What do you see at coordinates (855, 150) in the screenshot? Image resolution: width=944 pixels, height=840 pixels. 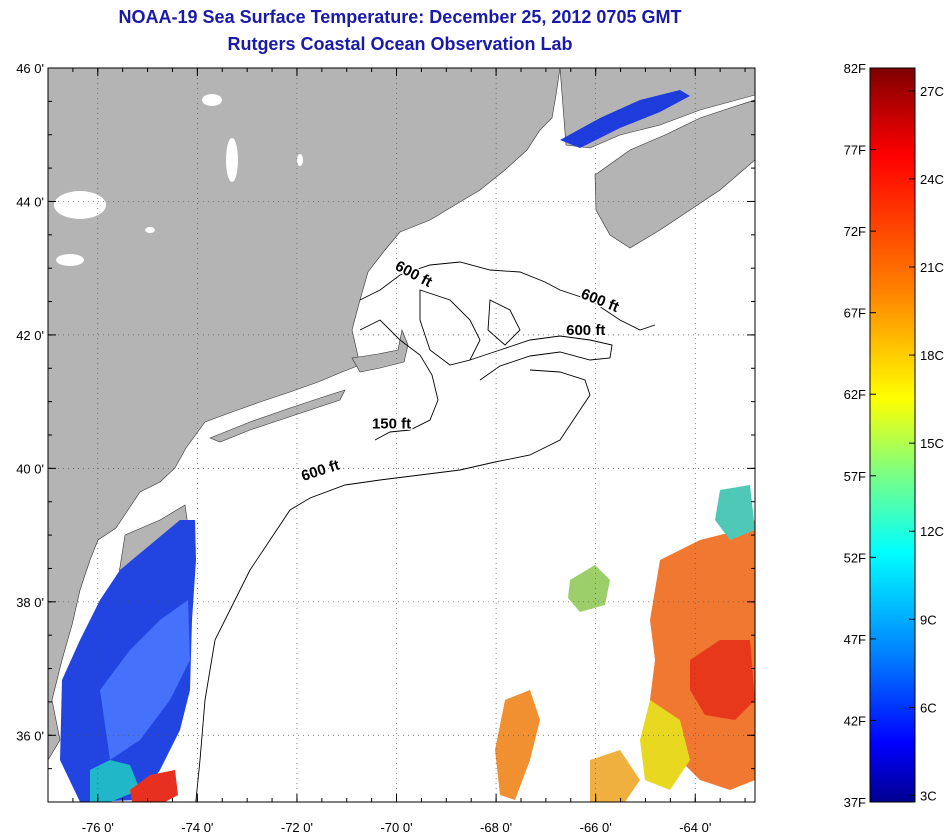 I see `colorbar-f-label: 77F` at bounding box center [855, 150].